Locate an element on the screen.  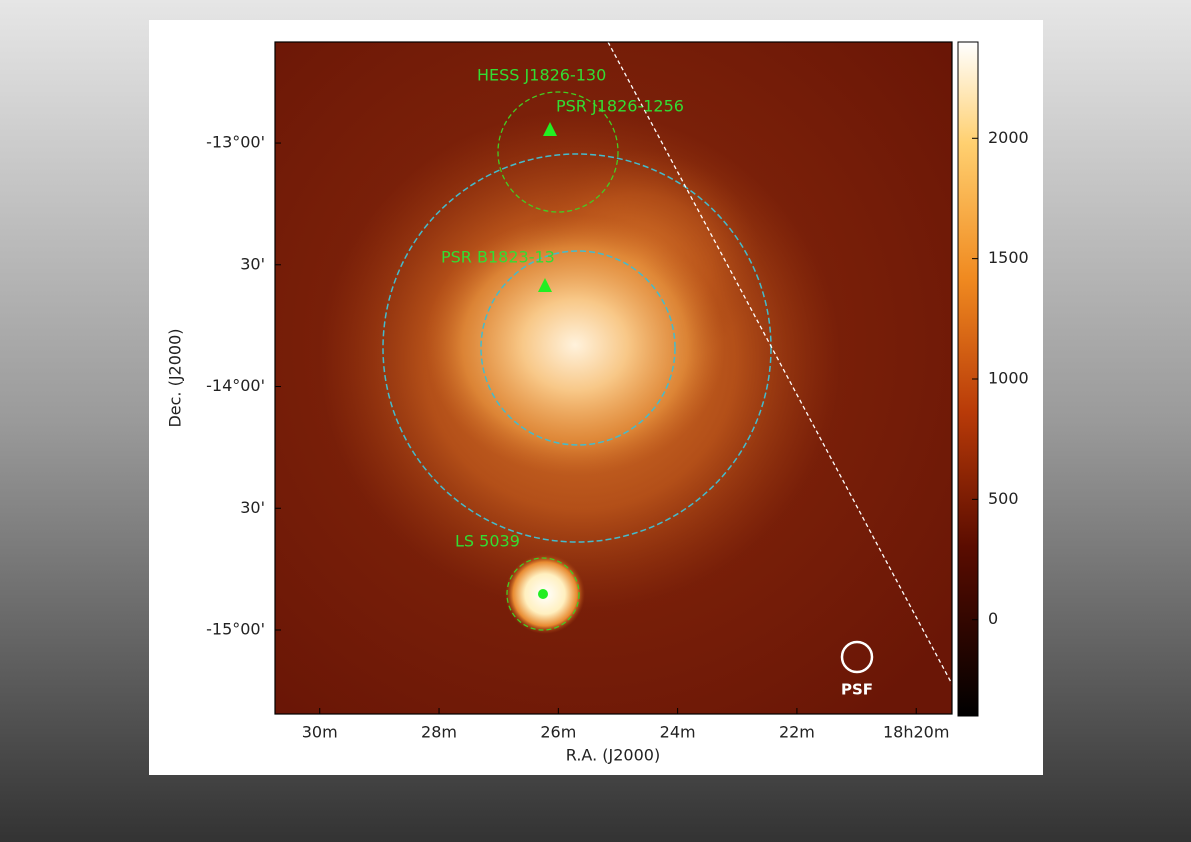
y-tick-label: -13°00' is located at coordinates (235, 142).